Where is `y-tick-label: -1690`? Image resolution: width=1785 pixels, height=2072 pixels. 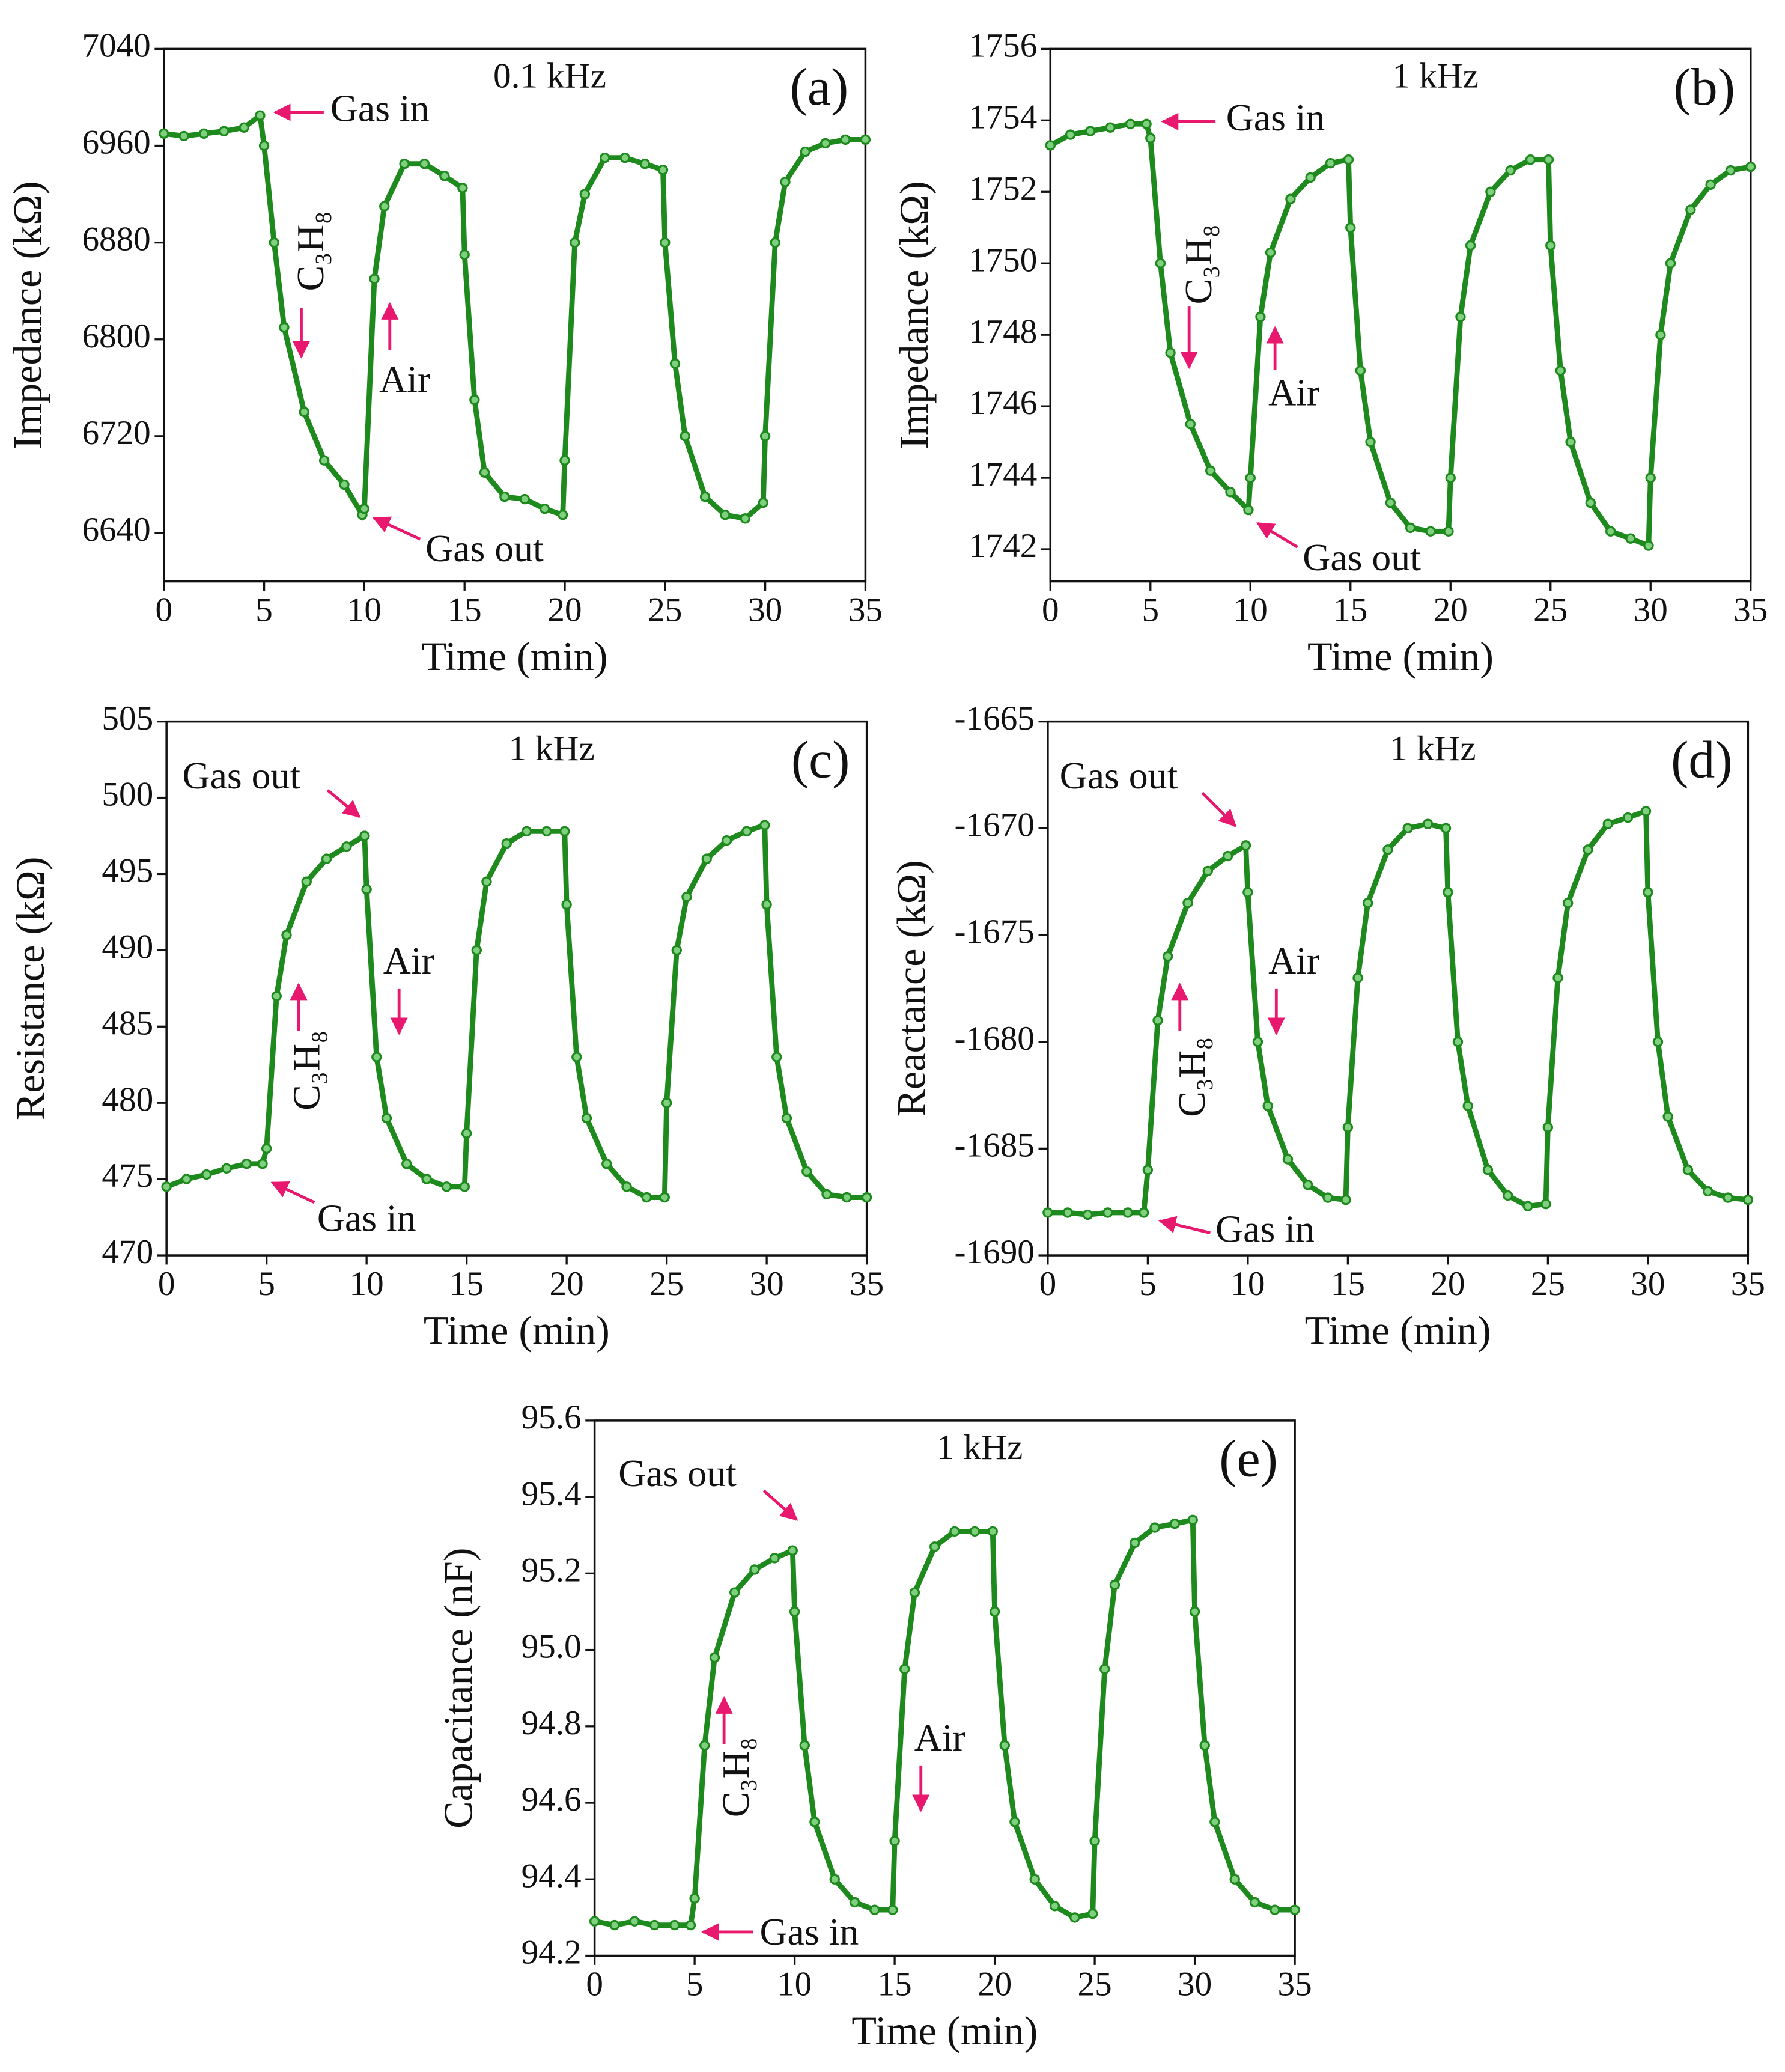 y-tick-label: -1690 is located at coordinates (995, 1252).